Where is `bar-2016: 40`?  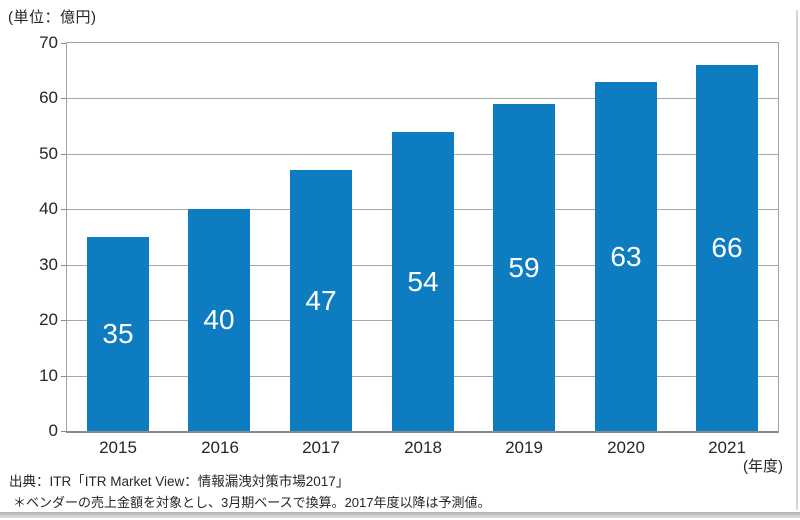
bar-2016: 40 is located at coordinates (219, 320).